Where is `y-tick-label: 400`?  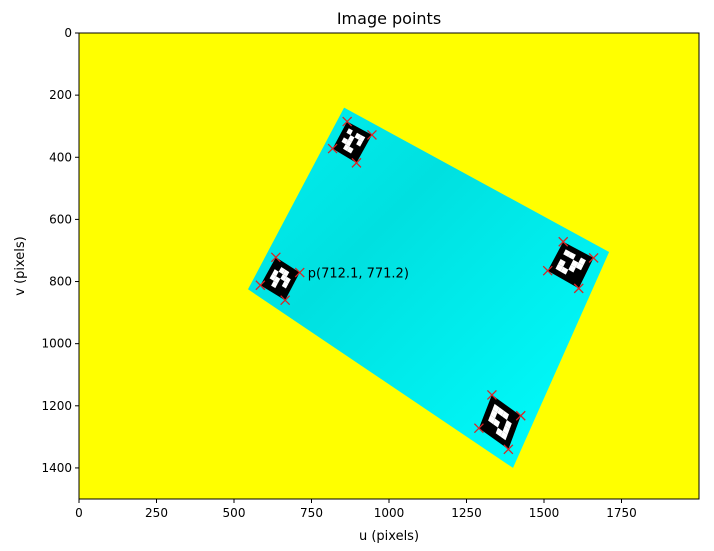 y-tick-label: 400 is located at coordinates (60, 157).